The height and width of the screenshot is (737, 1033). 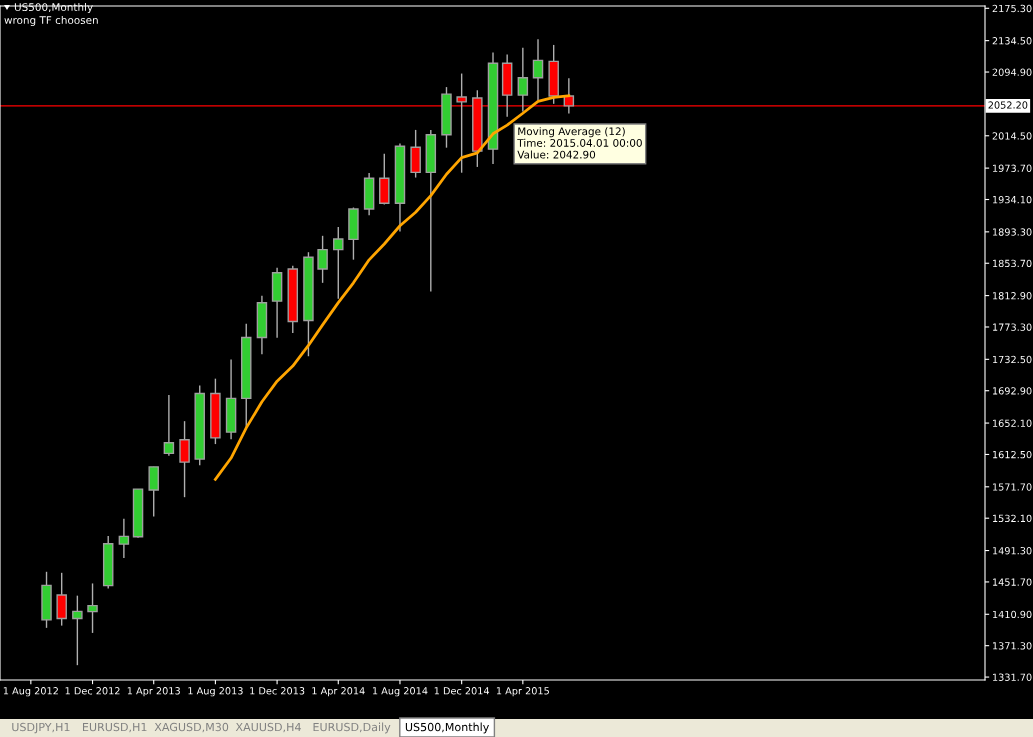 I want to click on y-tick-label: 1934.10, so click(x=1012, y=199).